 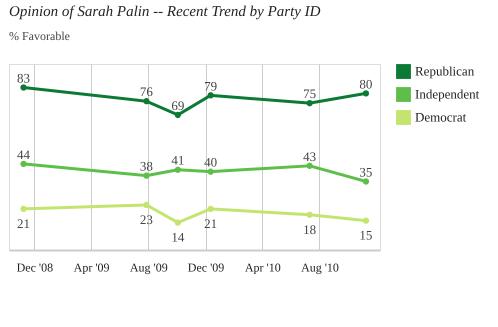 What do you see at coordinates (211, 162) in the screenshot?
I see `data-label: 40` at bounding box center [211, 162].